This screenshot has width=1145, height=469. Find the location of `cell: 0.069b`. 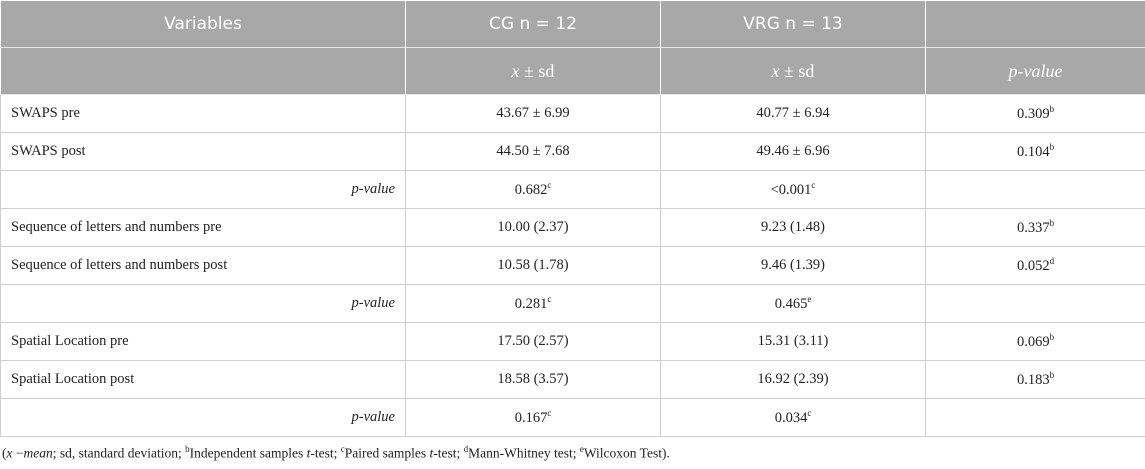

cell: 0.069b is located at coordinates (1035, 342).